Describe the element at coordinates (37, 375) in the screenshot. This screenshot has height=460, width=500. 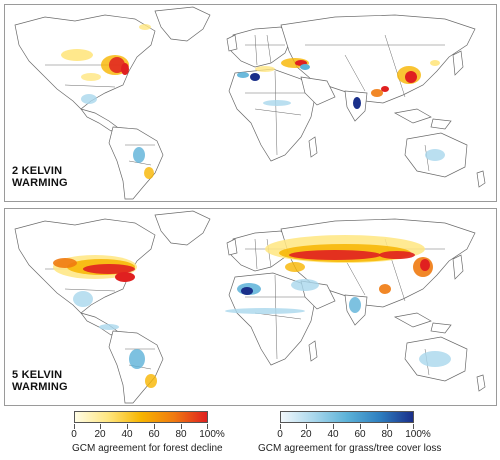
I see `panel-label-line1: 5 KELVIN` at that location.